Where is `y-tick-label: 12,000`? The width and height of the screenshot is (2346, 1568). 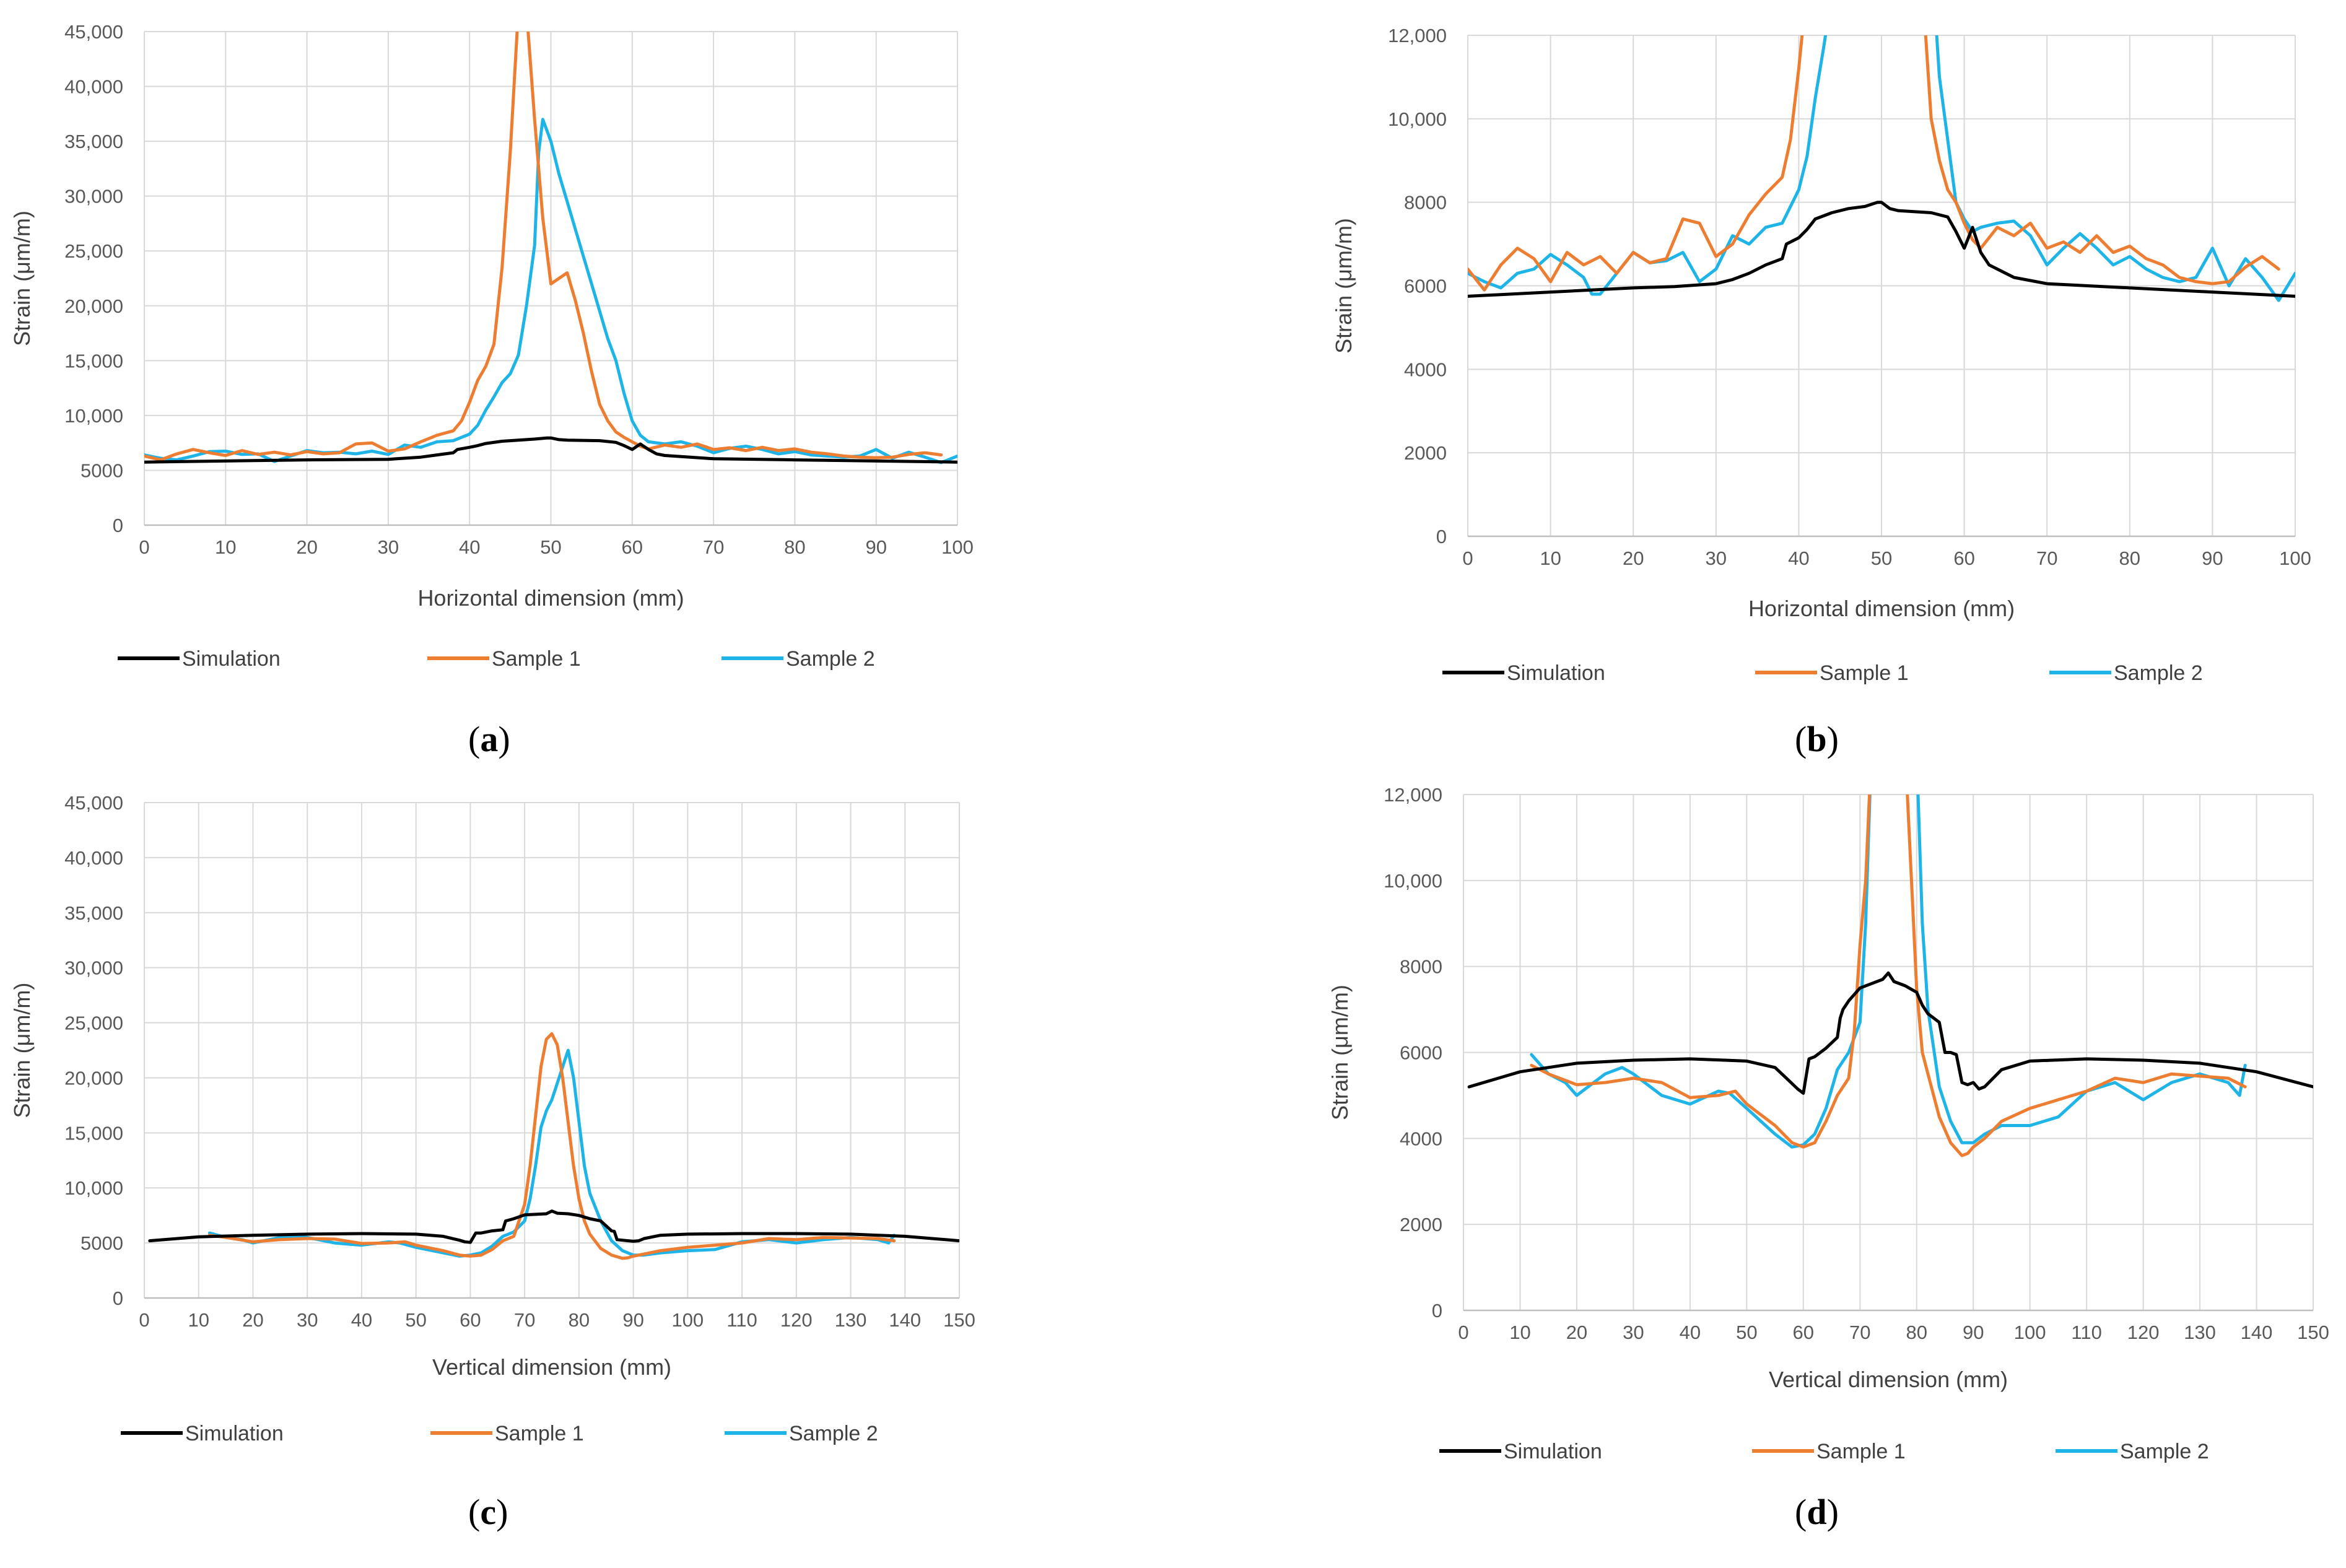
y-tick-label: 12,000 is located at coordinates (1418, 36).